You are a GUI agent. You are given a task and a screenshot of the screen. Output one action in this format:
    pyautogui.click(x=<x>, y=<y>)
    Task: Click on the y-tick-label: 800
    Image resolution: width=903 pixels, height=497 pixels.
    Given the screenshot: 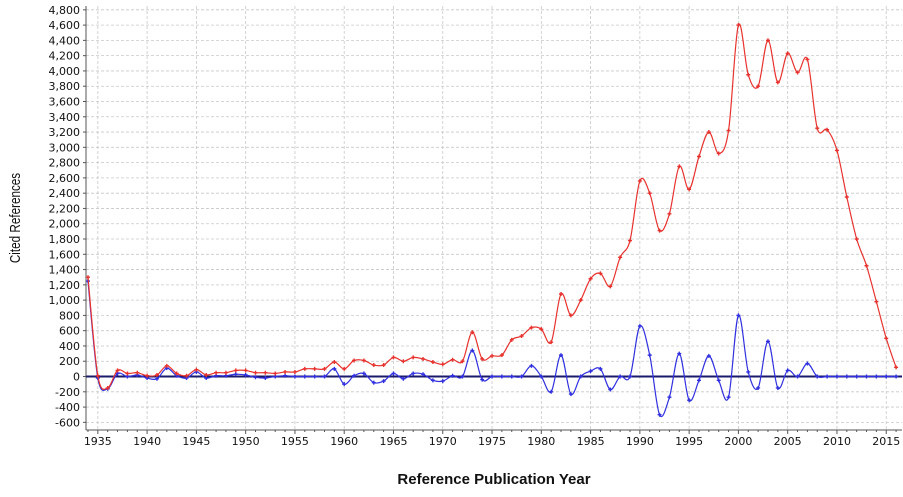 What is the action you would take?
    pyautogui.click(x=69, y=315)
    